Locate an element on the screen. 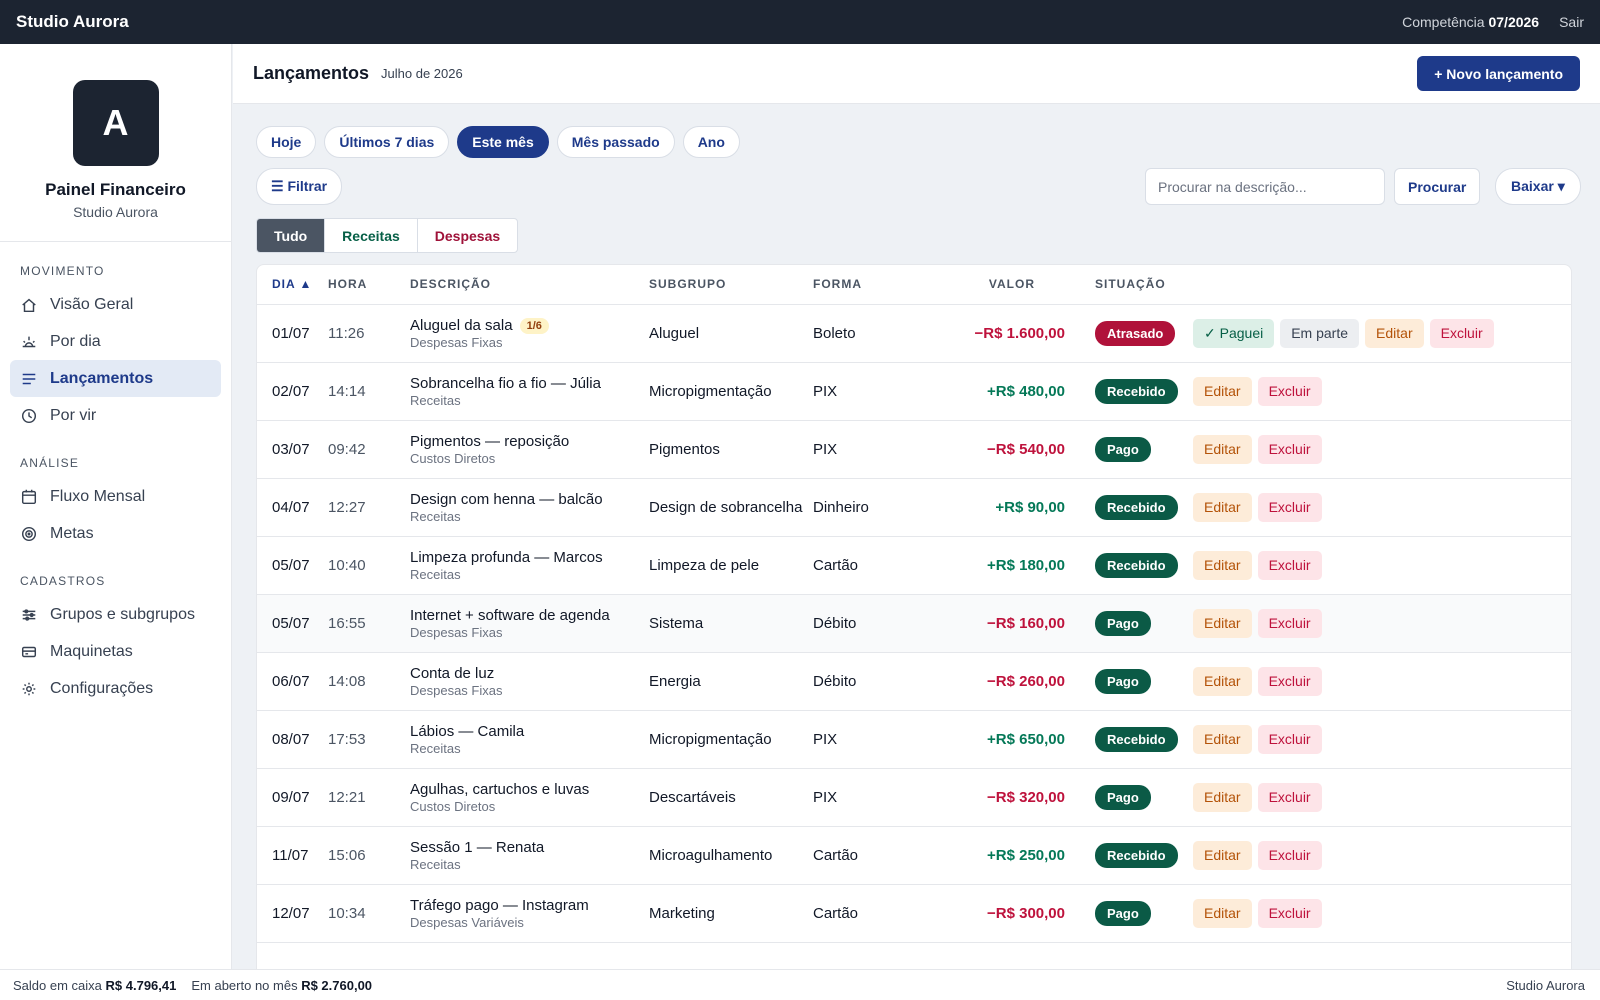 The height and width of the screenshot is (1000, 1600). filter-button: ☰ Filtrar is located at coordinates (299, 186).